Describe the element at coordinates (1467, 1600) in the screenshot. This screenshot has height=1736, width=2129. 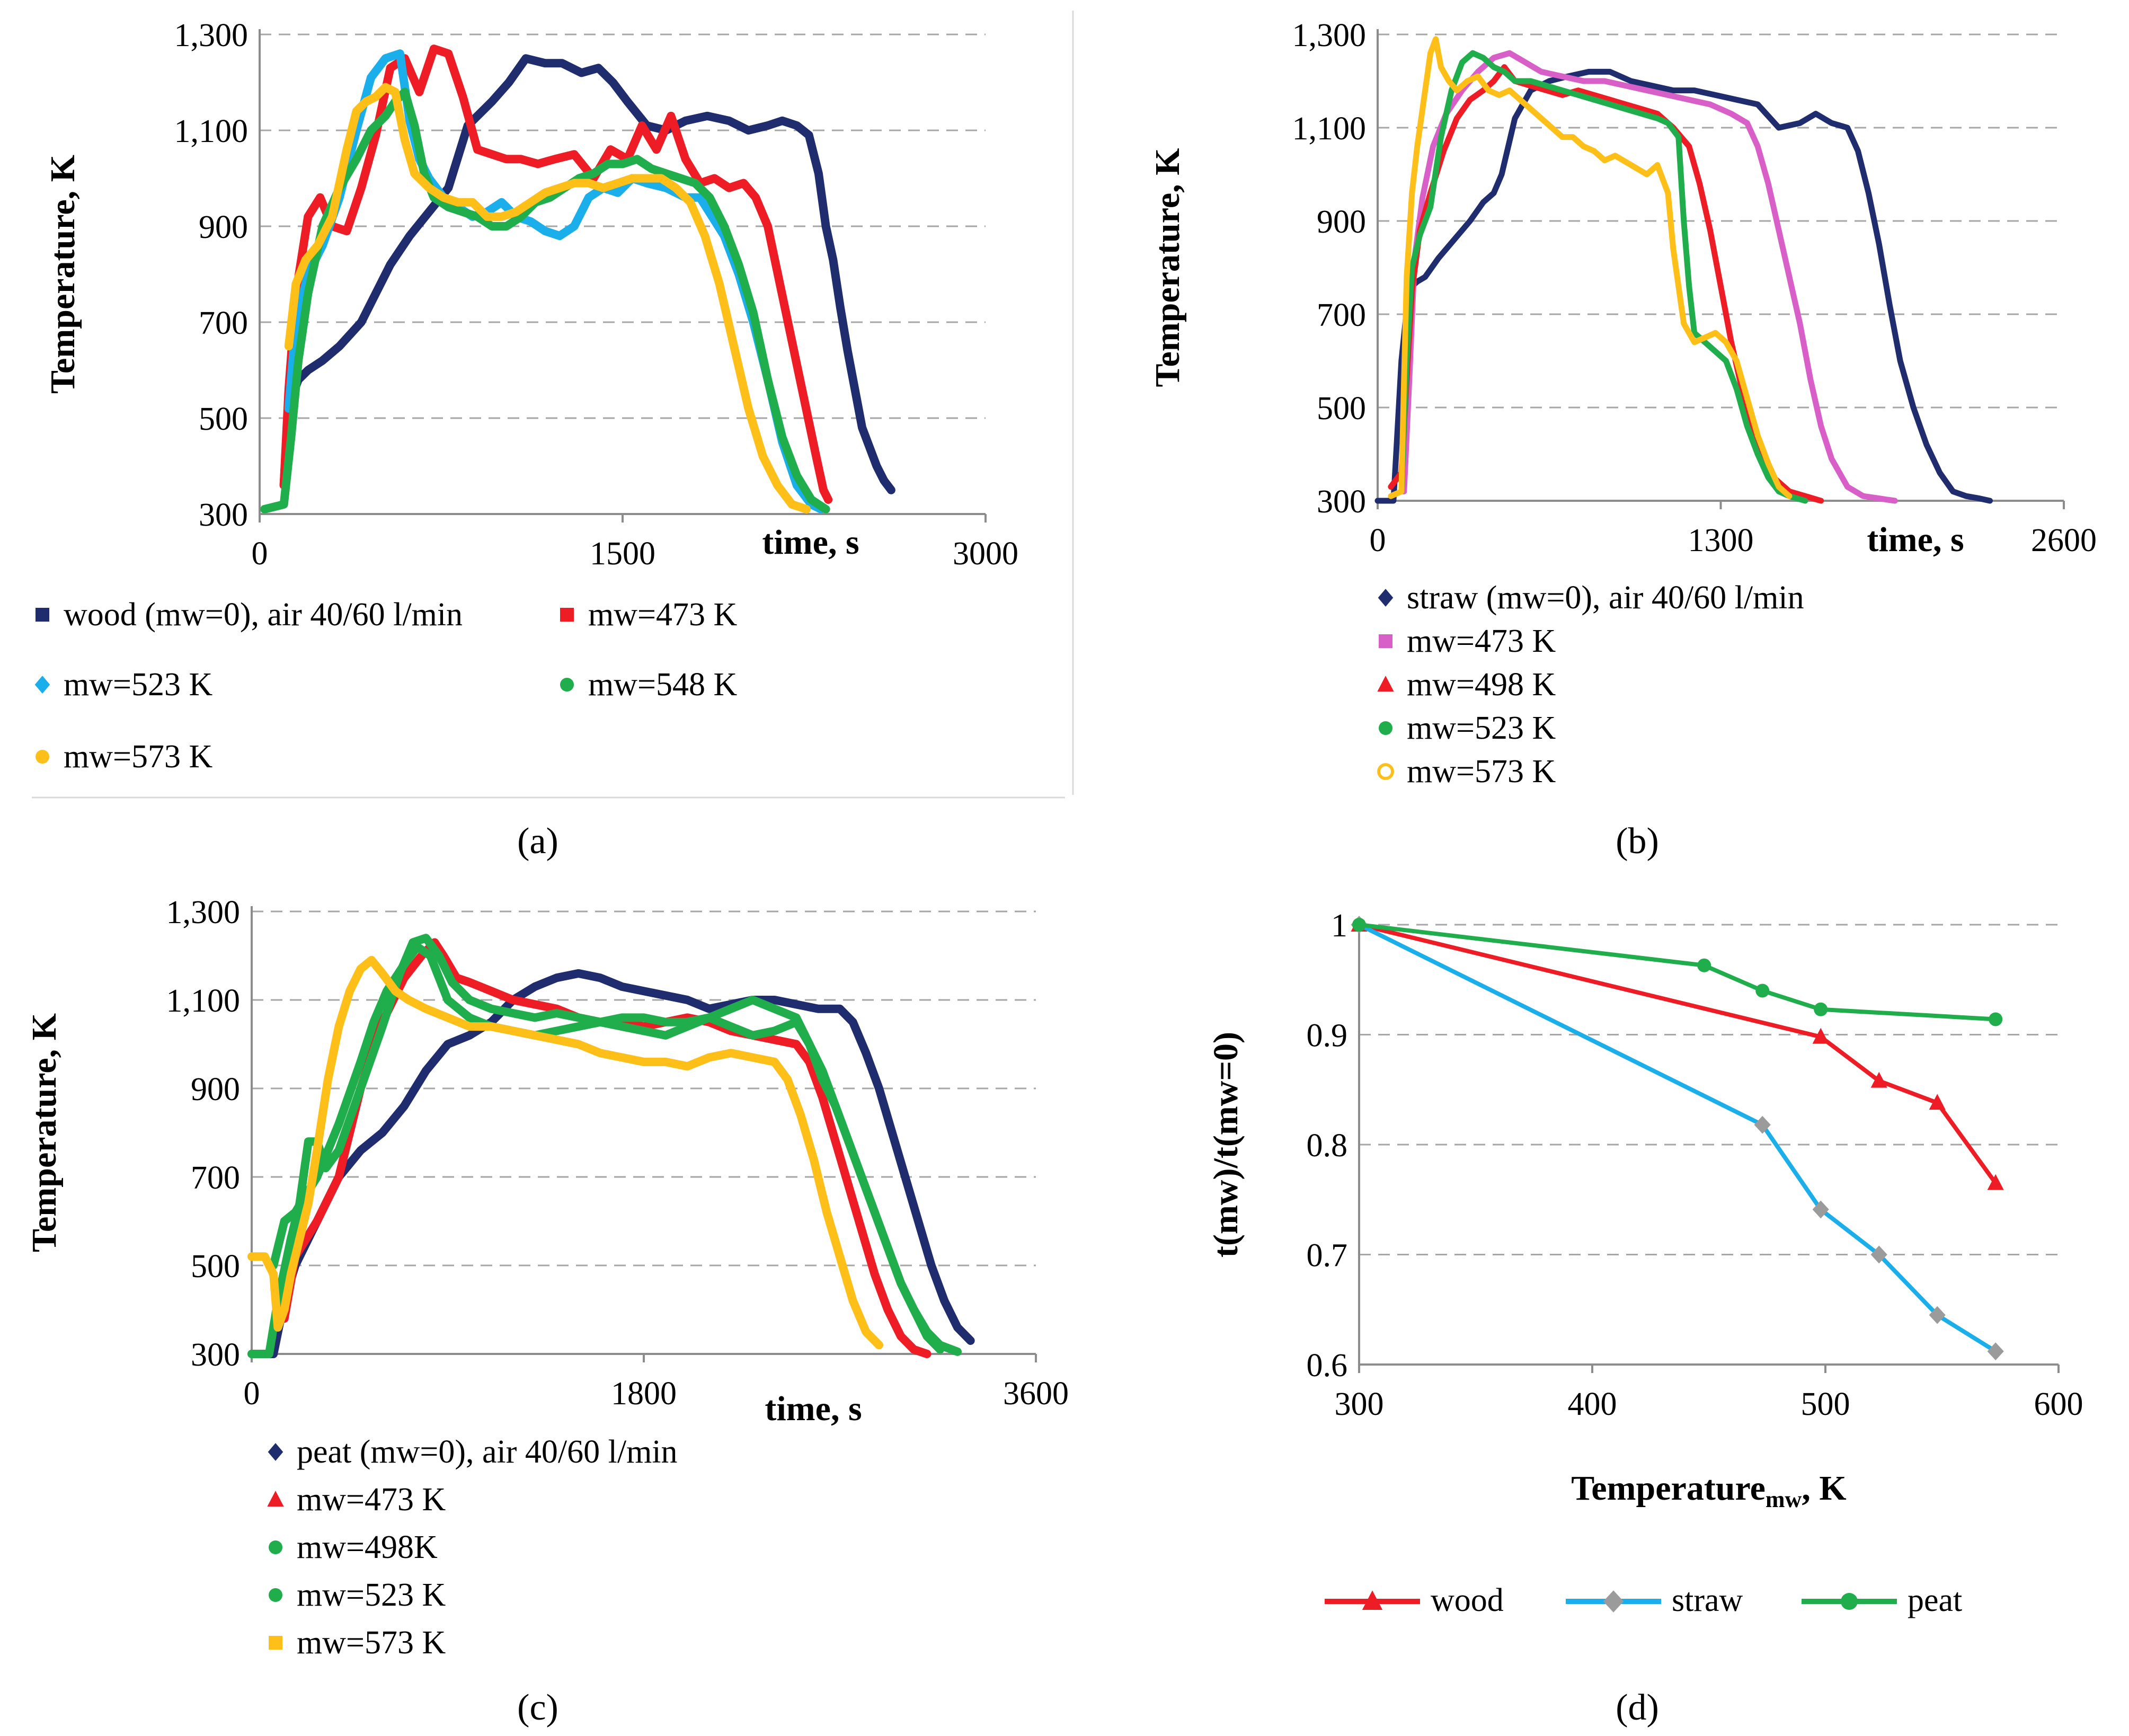
I see `legend-label: wood` at that location.